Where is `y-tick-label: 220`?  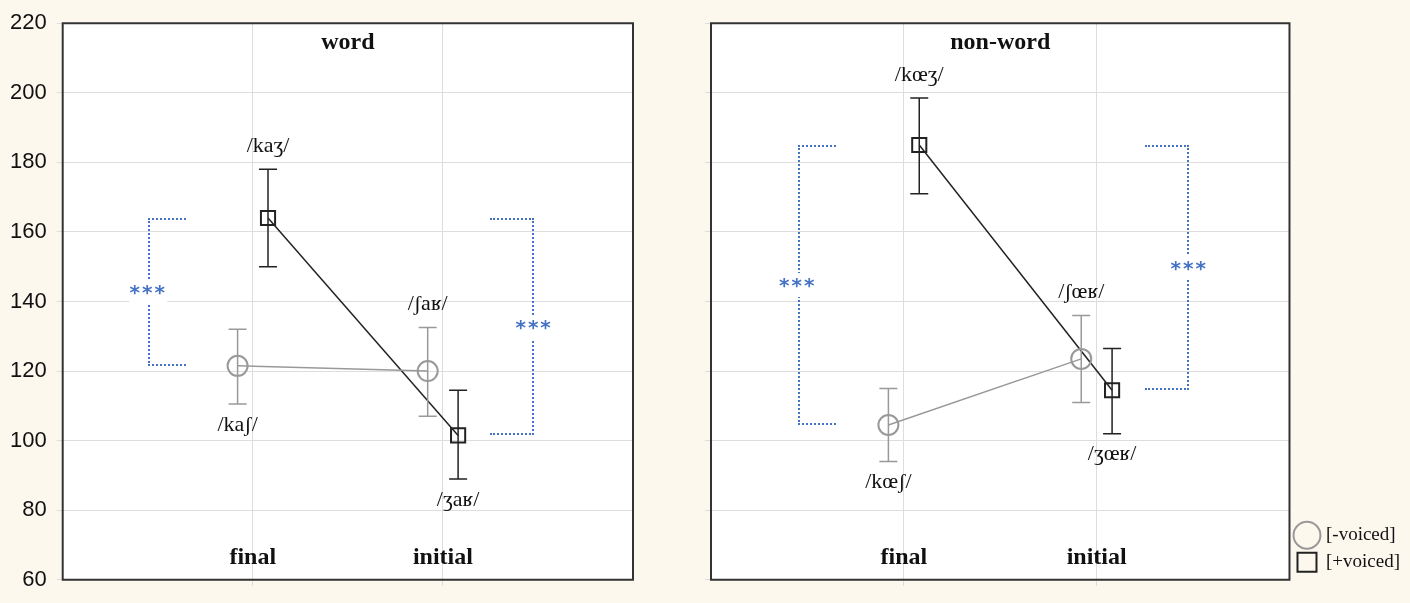 y-tick-label: 220 is located at coordinates (28, 22).